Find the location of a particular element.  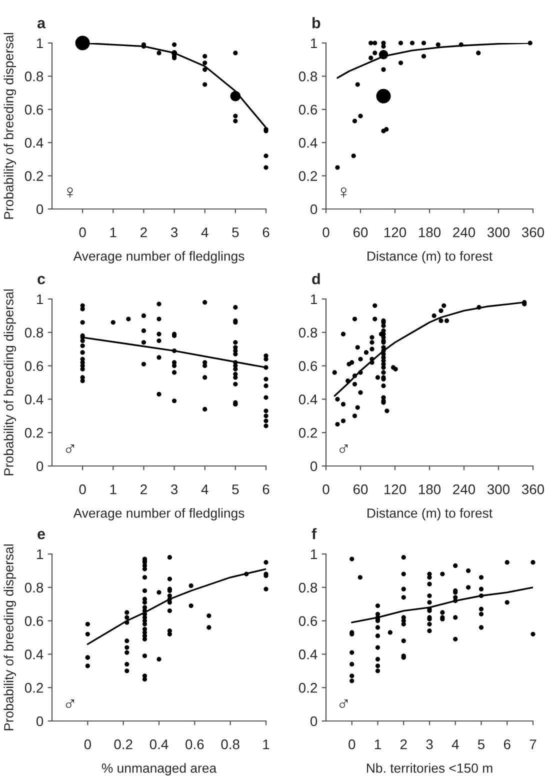

x-tick-label: 0.2 is located at coordinates (123, 744).